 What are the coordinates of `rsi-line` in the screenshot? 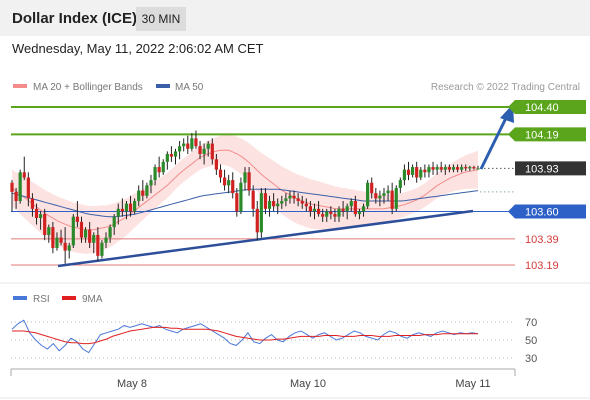 It's located at (245, 336).